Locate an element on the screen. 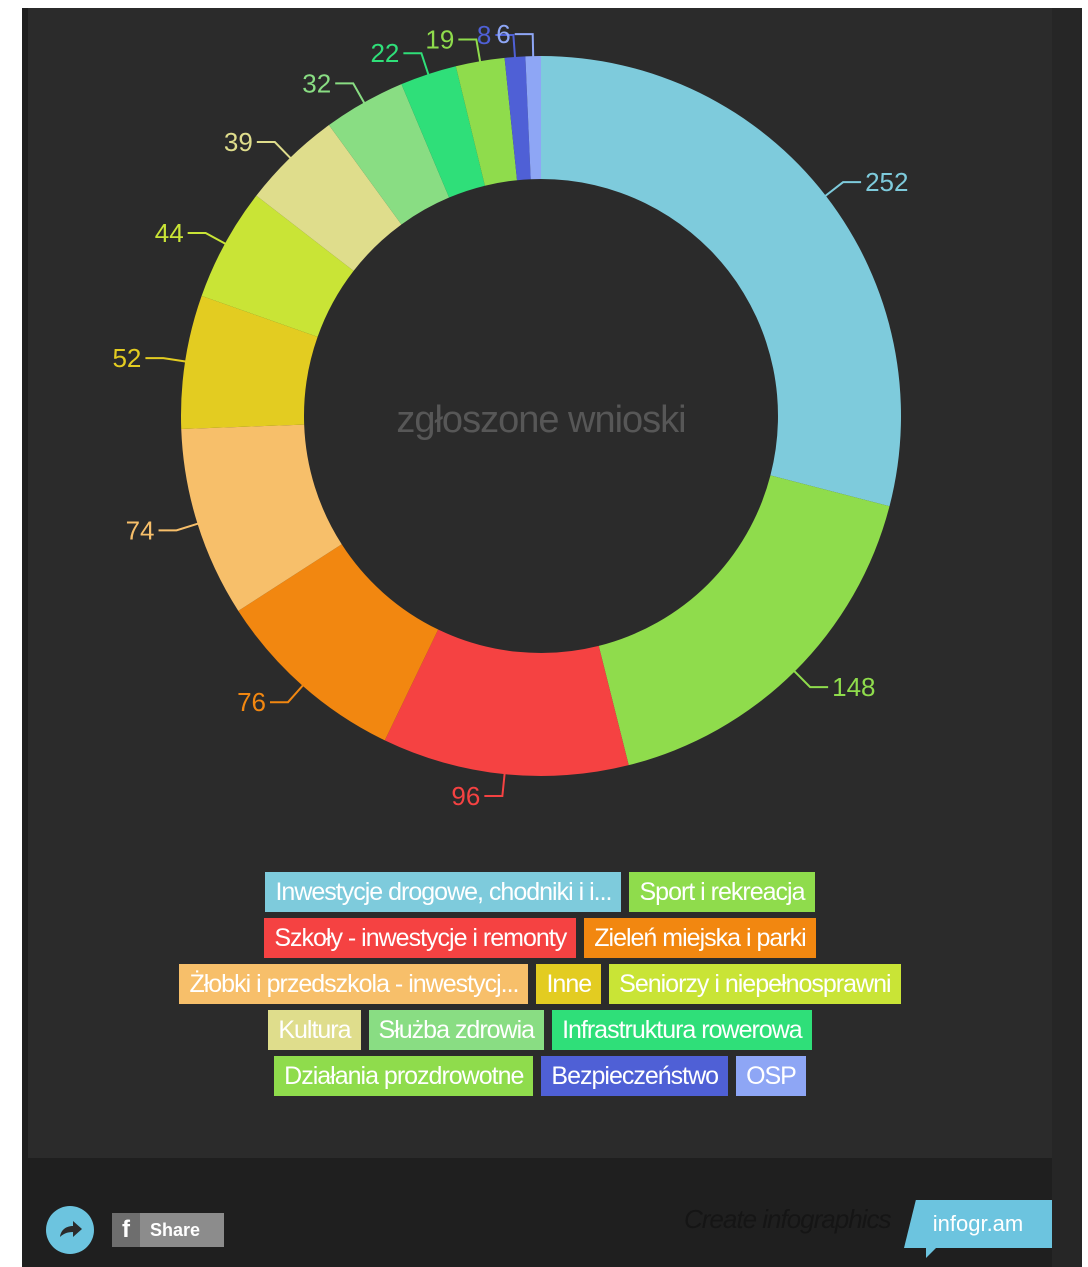 This screenshot has height=1267, width=1088. legend-item: Sport i rekreacja is located at coordinates (722, 892).